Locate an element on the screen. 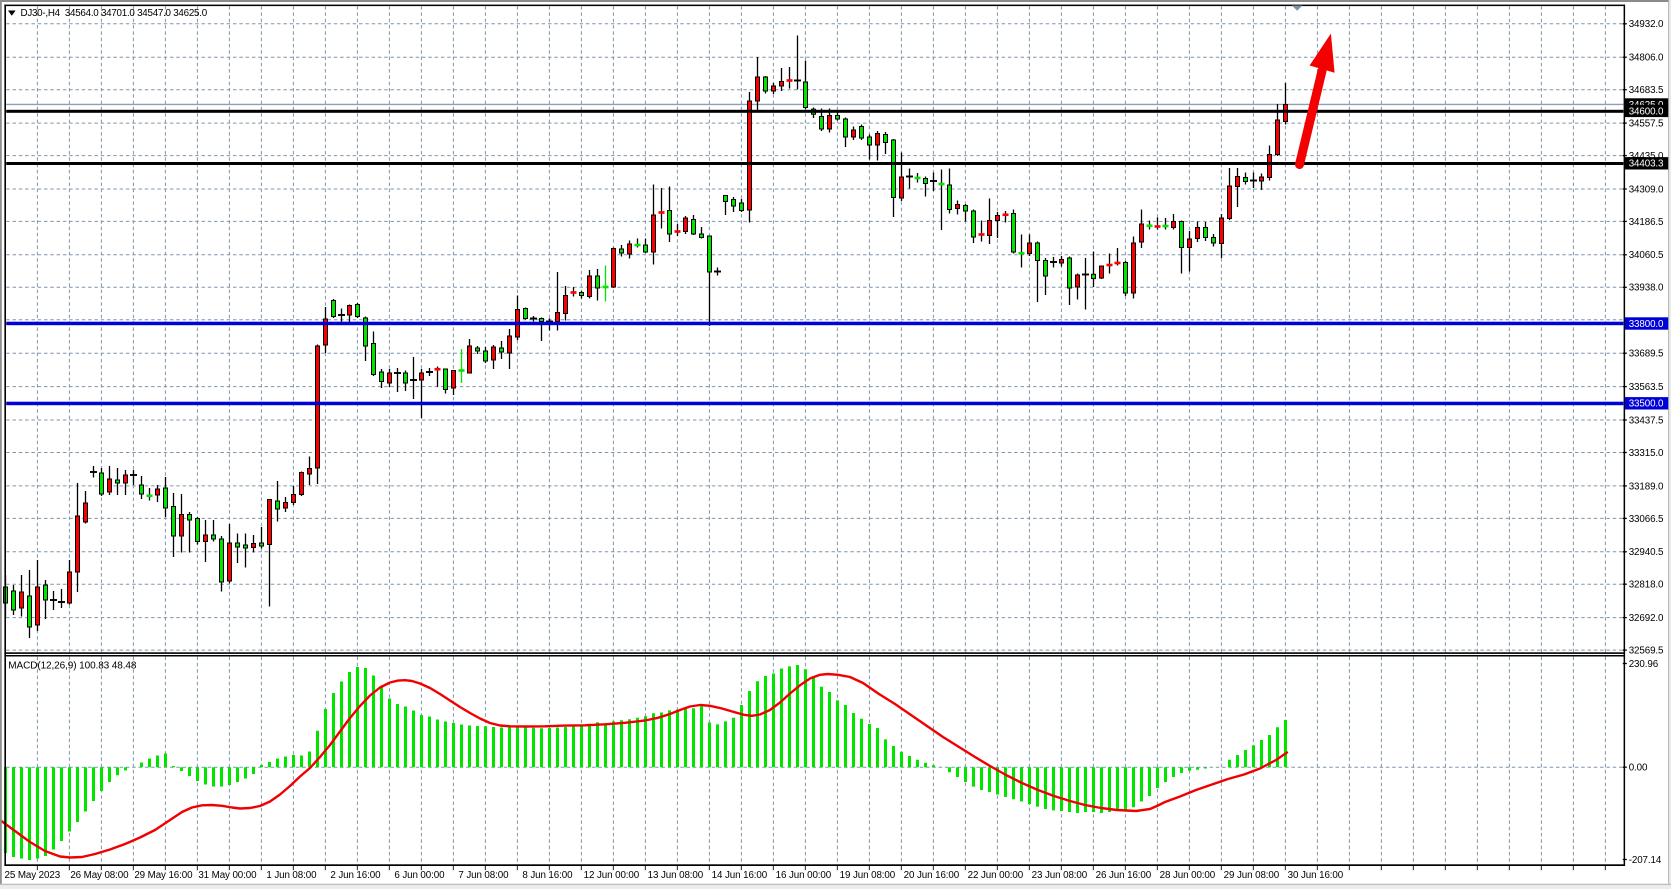 The image size is (1671, 889). svg-text: 32818.0 is located at coordinates (1646, 585).